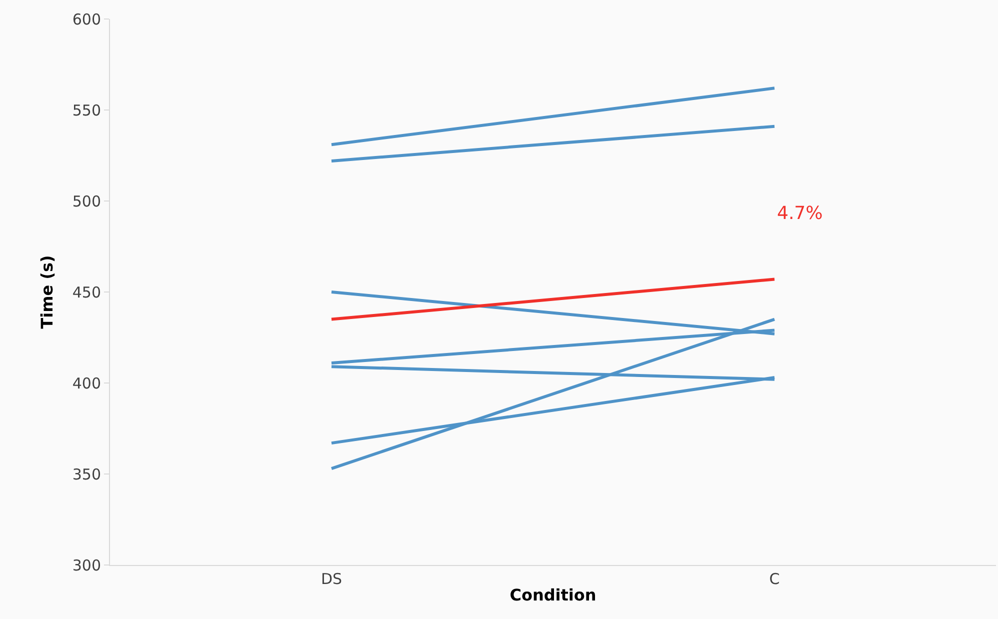 Image resolution: width=998 pixels, height=619 pixels. I want to click on y-tick-label: 400, so click(86, 383).